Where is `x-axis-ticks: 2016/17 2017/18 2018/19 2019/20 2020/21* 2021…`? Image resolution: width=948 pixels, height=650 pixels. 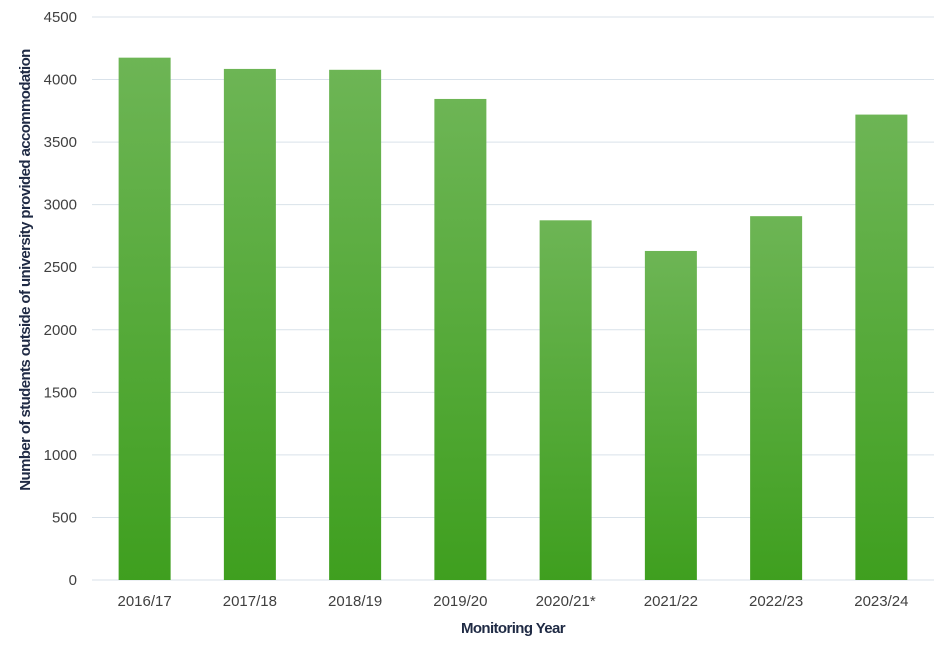
x-axis-ticks: 2016/17 2017/18 2018/19 2019/20 2020/21* 2021… is located at coordinates (513, 601).